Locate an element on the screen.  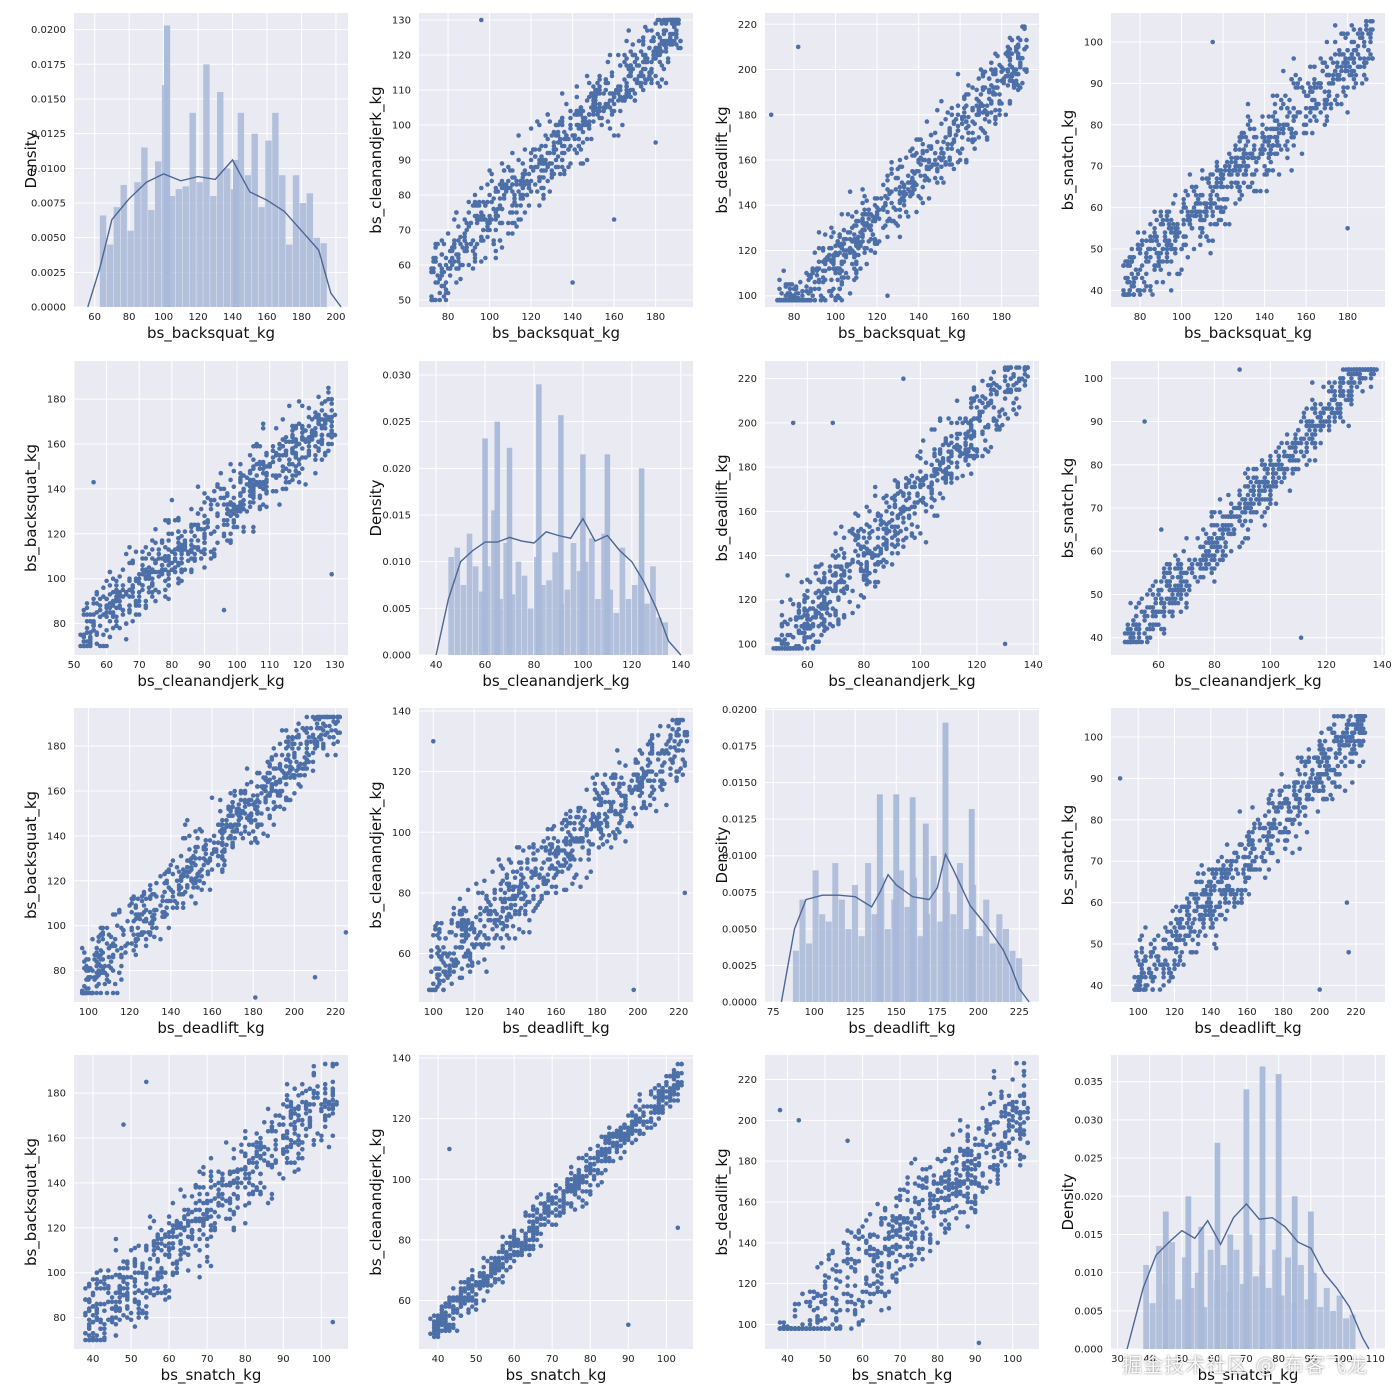
y-tick-label: 120 is located at coordinates (56, 534).